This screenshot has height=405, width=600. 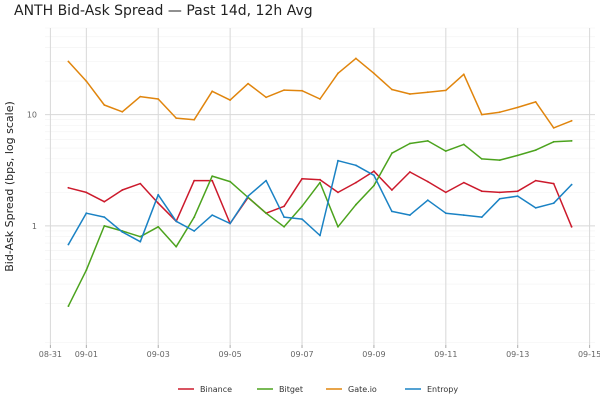 I want to click on legend-item: Gate.io, so click(x=351, y=389).